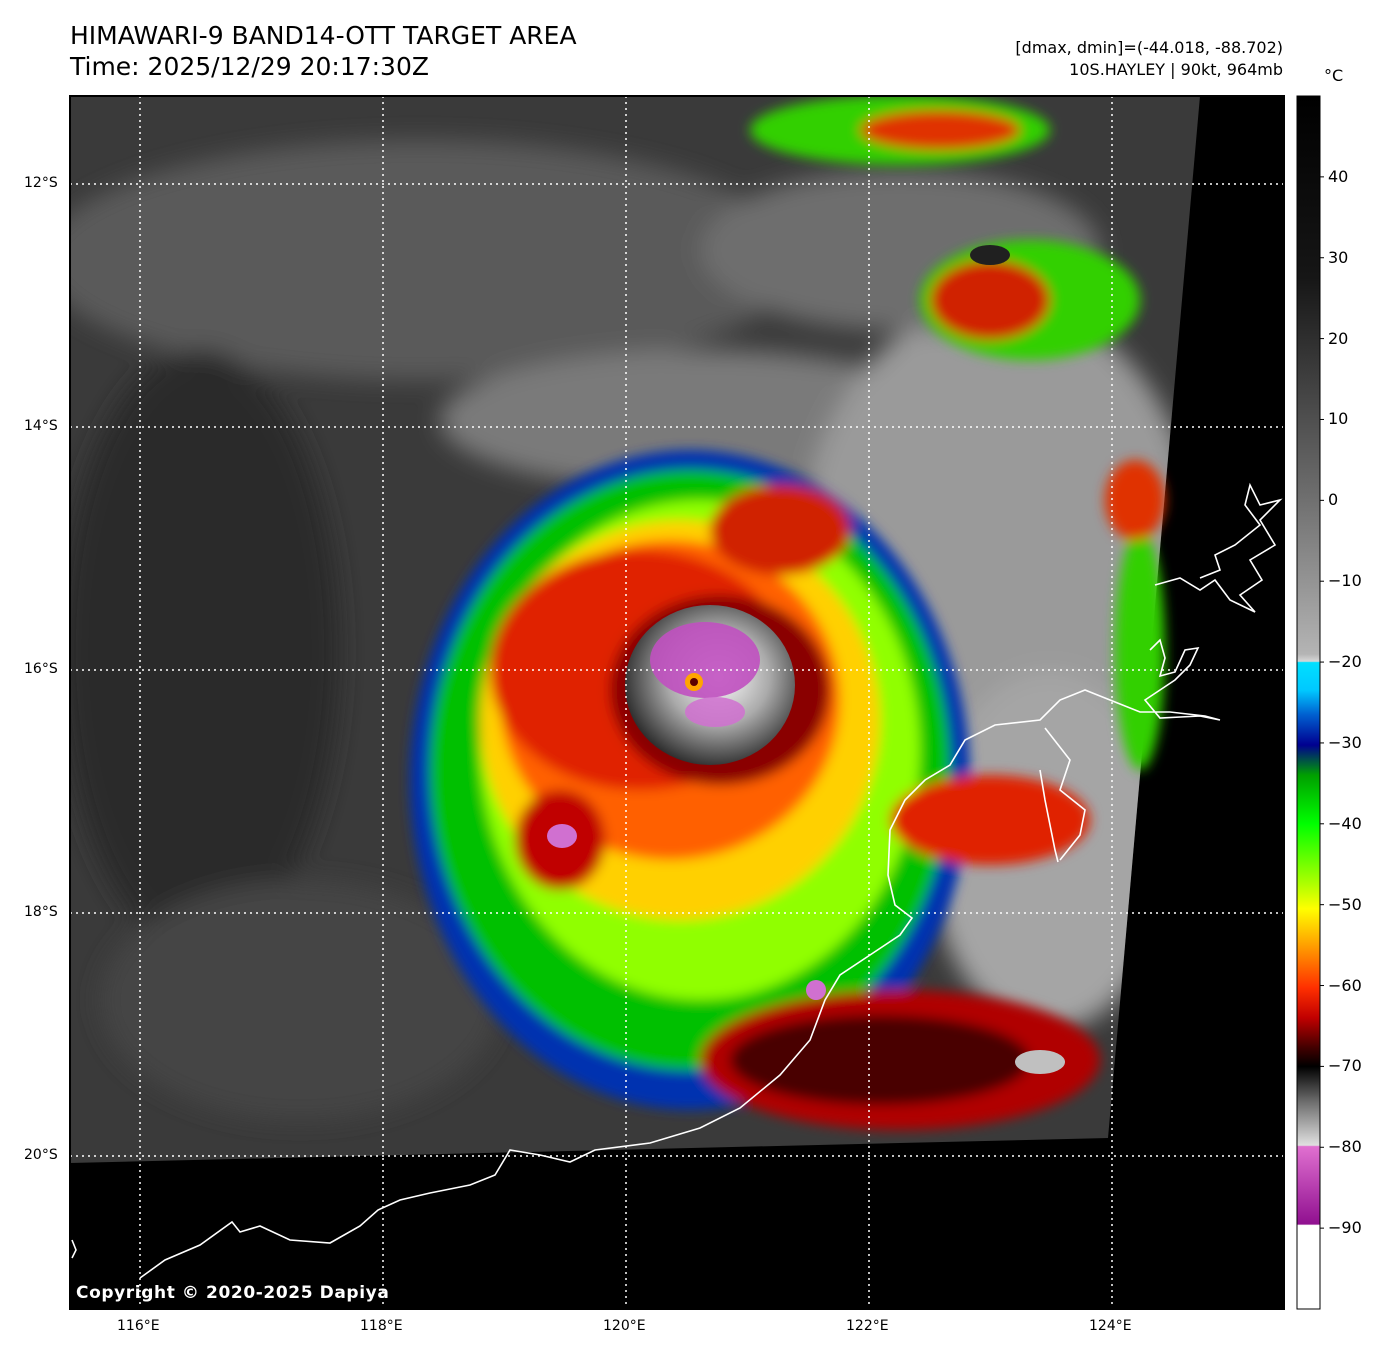 The width and height of the screenshot is (1388, 1359). What do you see at coordinates (1176, 69) in the screenshot?
I see `stats-line-2: 10S.HAYLEY | 90kt, 964mb` at bounding box center [1176, 69].